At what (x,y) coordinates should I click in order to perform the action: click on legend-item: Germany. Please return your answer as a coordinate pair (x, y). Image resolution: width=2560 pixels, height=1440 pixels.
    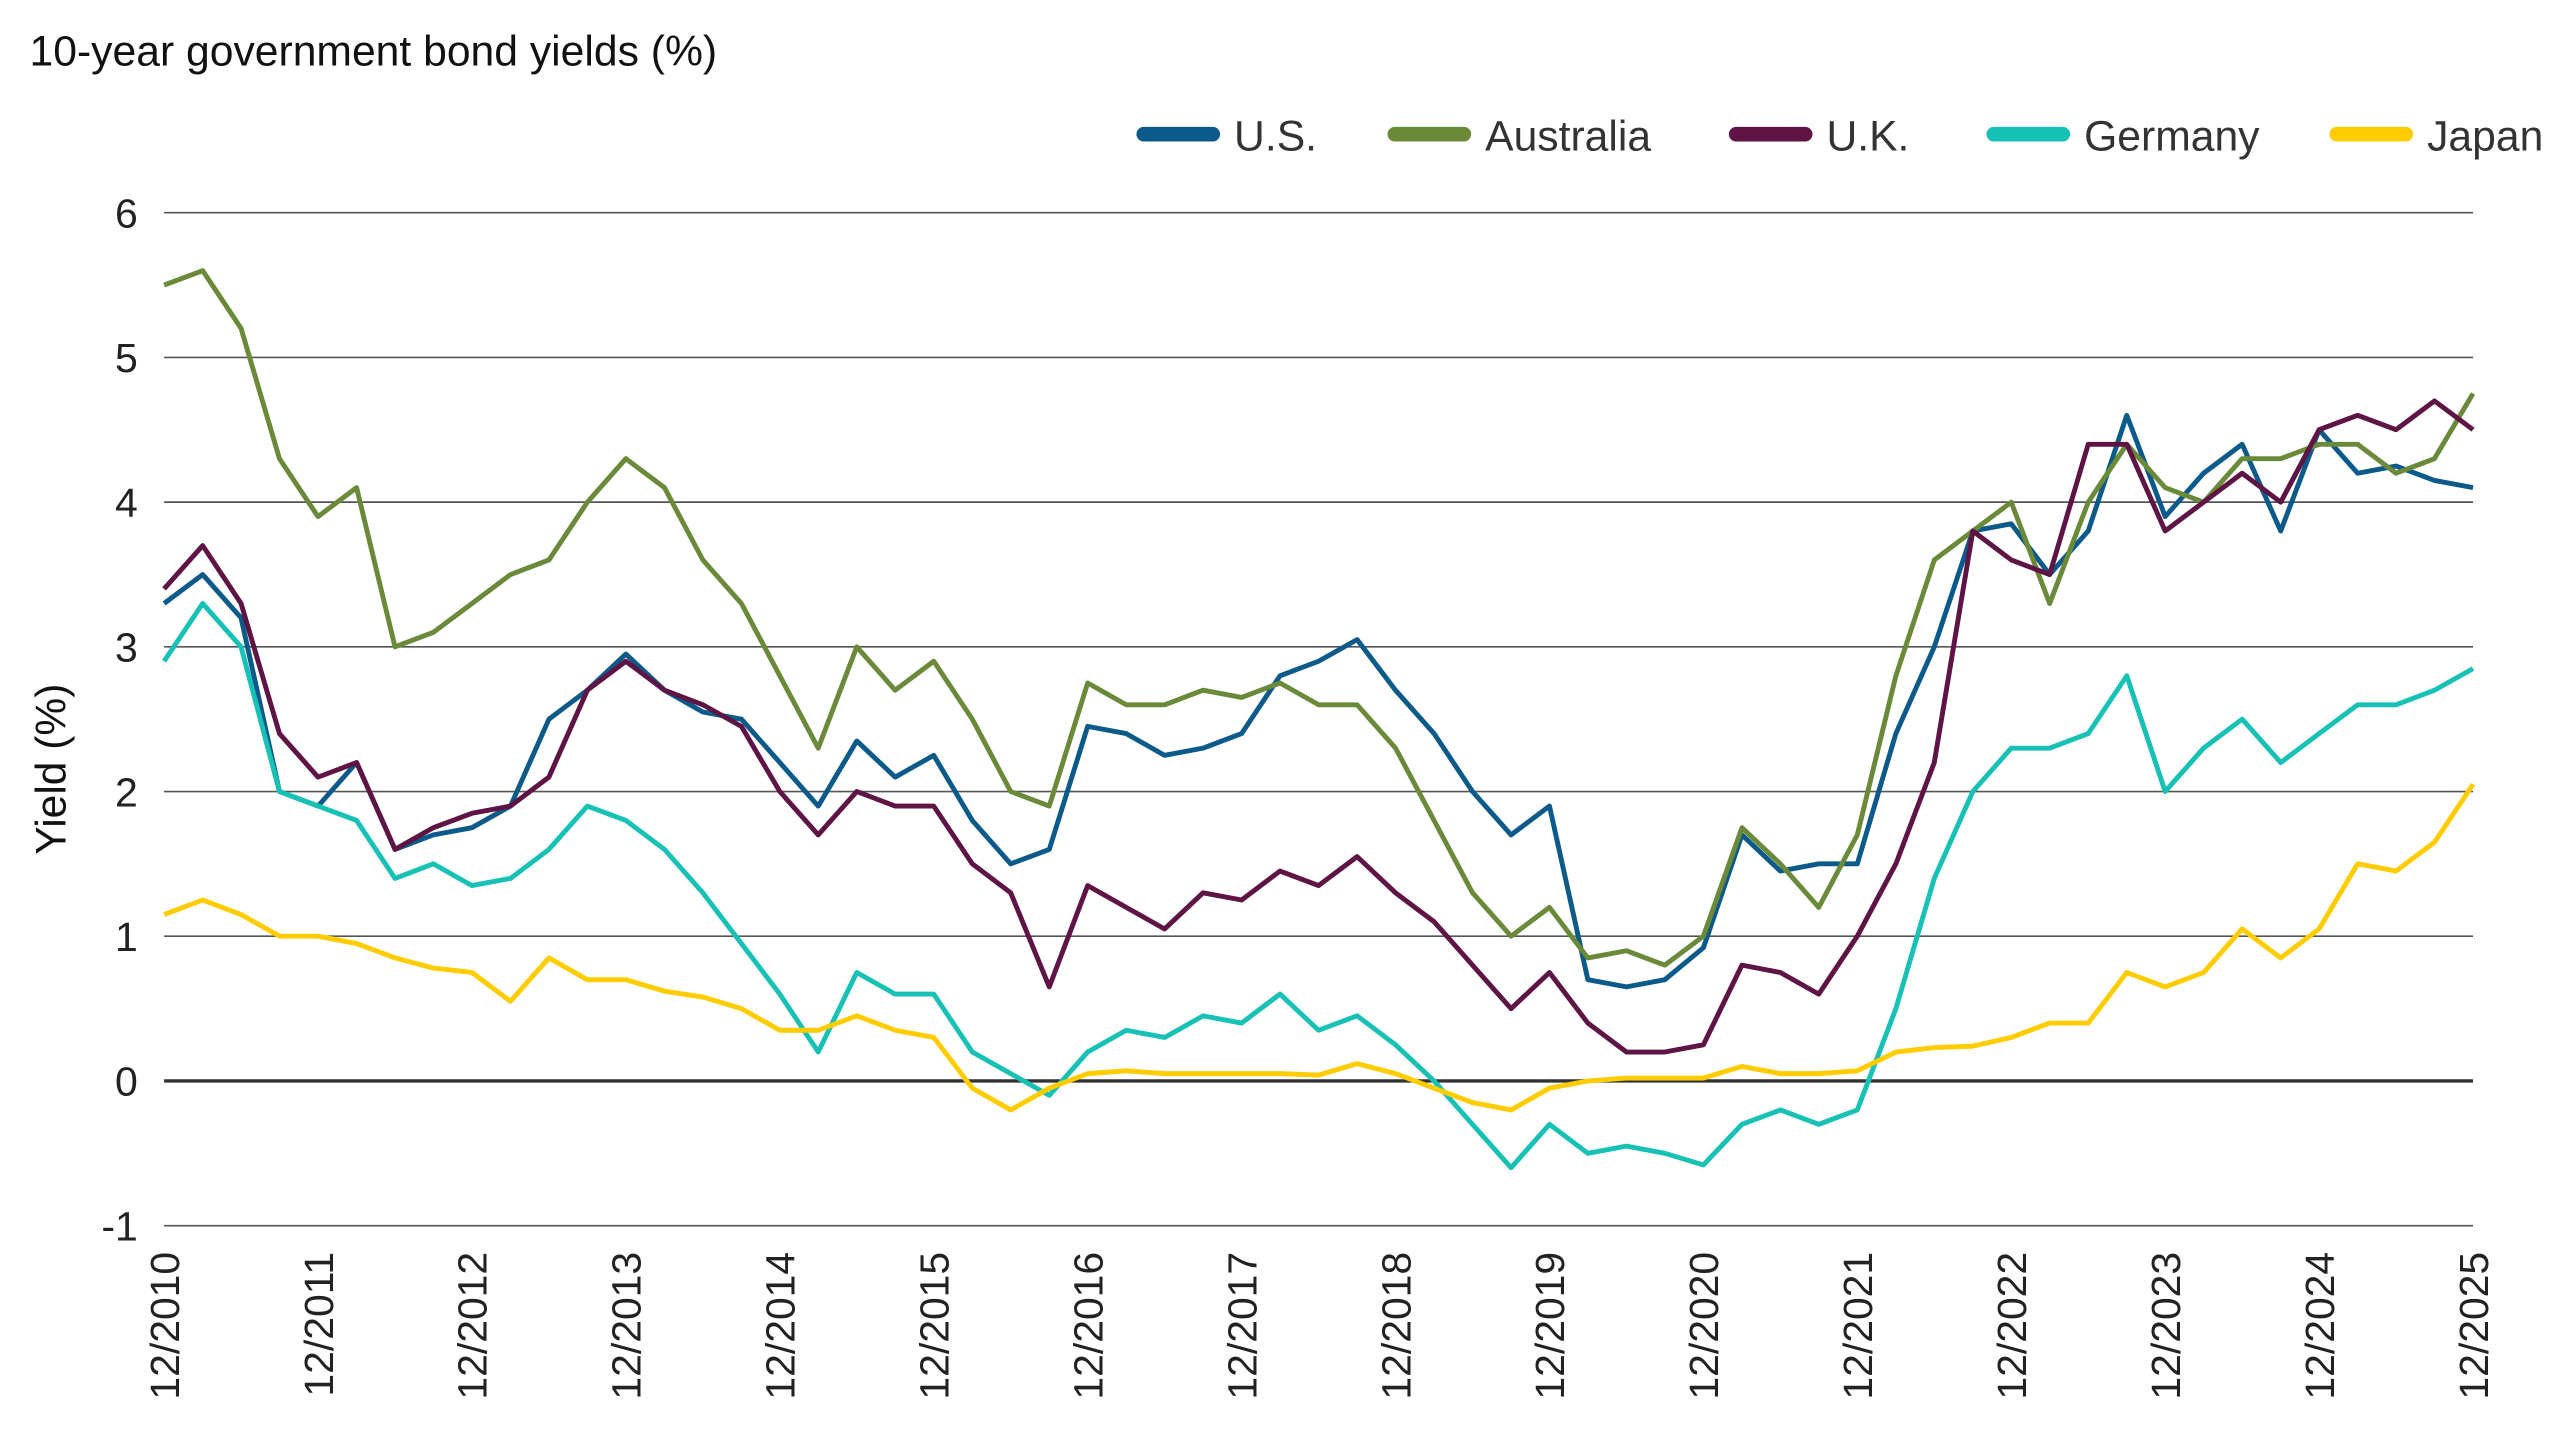
    Looking at the image, I should click on (2123, 137).